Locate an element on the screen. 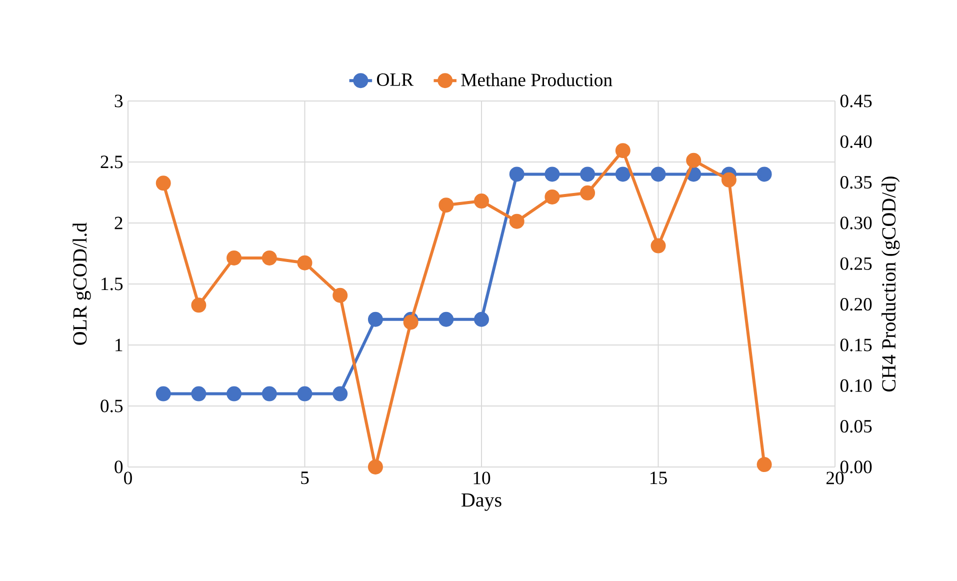 Image resolution: width=957 pixels, height=581 pixels. y2-tick-label: 0.10 is located at coordinates (856, 385).